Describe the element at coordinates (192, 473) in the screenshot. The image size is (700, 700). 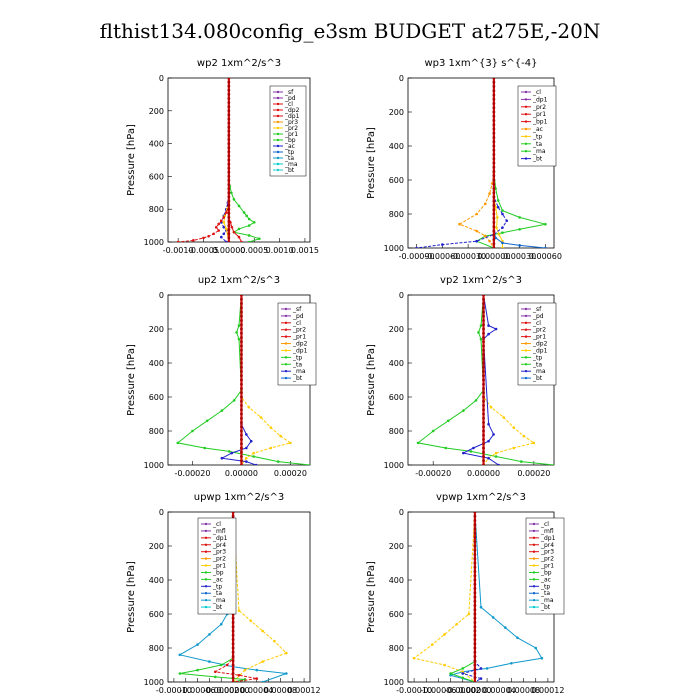
I see `x-tick-label: -0.00020` at that location.